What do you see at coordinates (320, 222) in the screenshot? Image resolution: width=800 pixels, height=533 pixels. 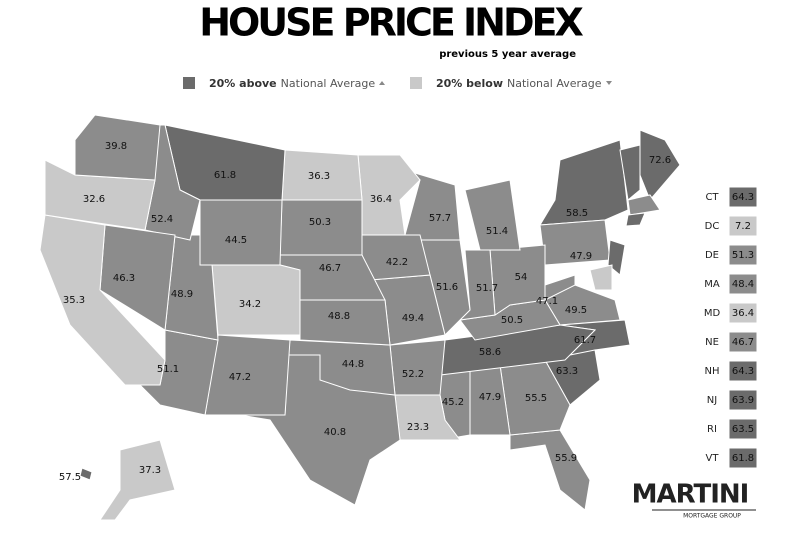 I see `state-value: 50.3` at bounding box center [320, 222].